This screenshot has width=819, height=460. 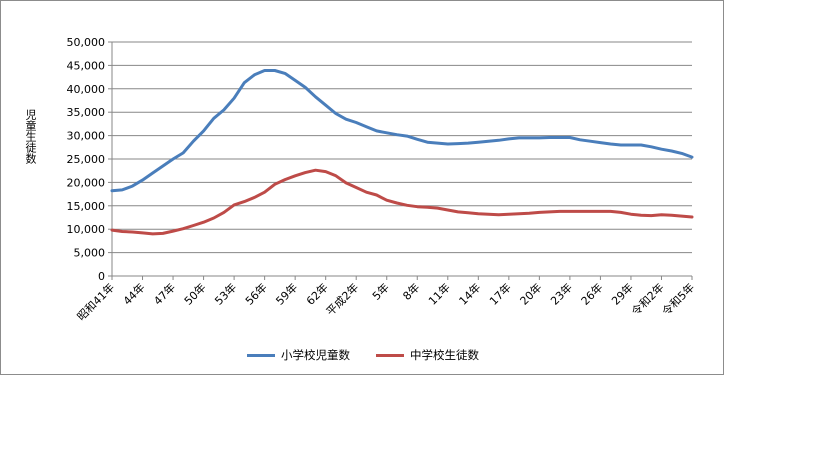 I want to click on y-axis-label: 児童生徒数, so click(x=30, y=136).